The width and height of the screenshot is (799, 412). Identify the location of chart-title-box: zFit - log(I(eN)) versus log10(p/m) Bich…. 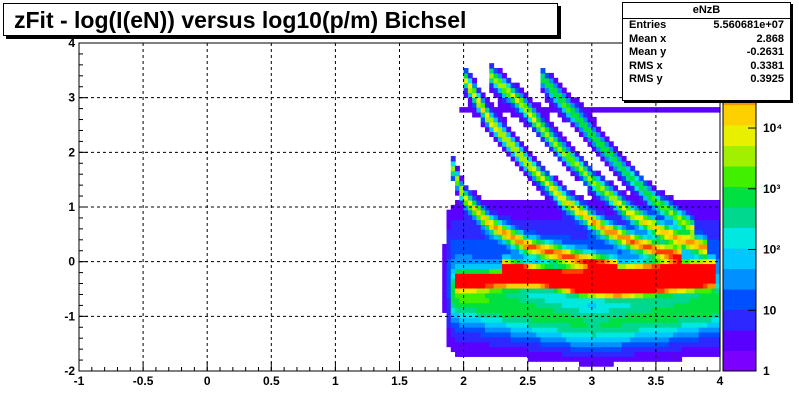
(280, 19).